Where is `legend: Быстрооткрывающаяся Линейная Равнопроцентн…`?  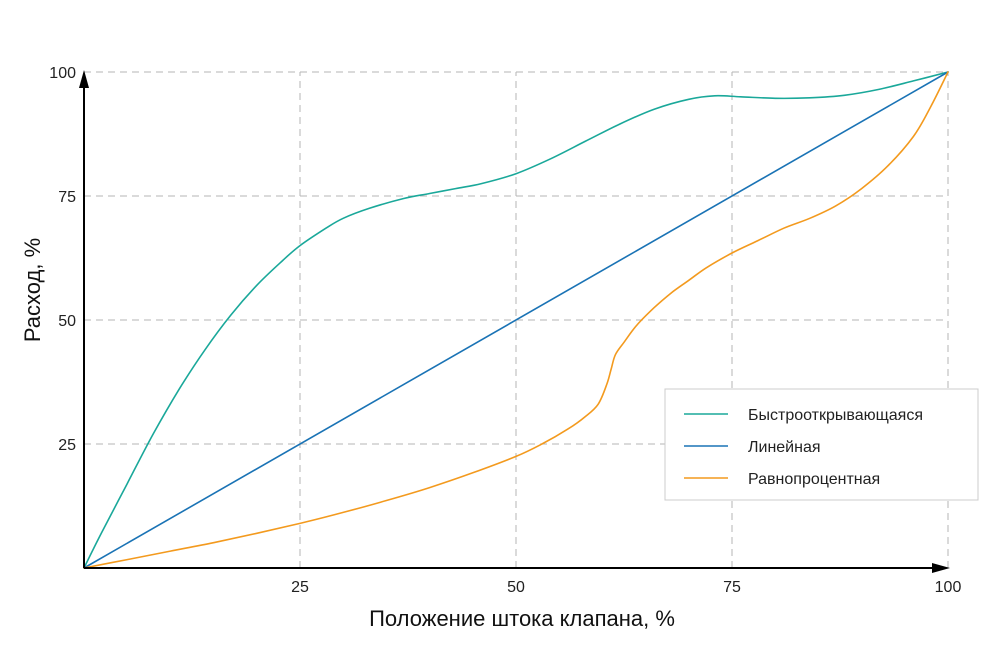
legend: Быстрооткрывающаяся Линейная Равнопроцентн… is located at coordinates (821, 444).